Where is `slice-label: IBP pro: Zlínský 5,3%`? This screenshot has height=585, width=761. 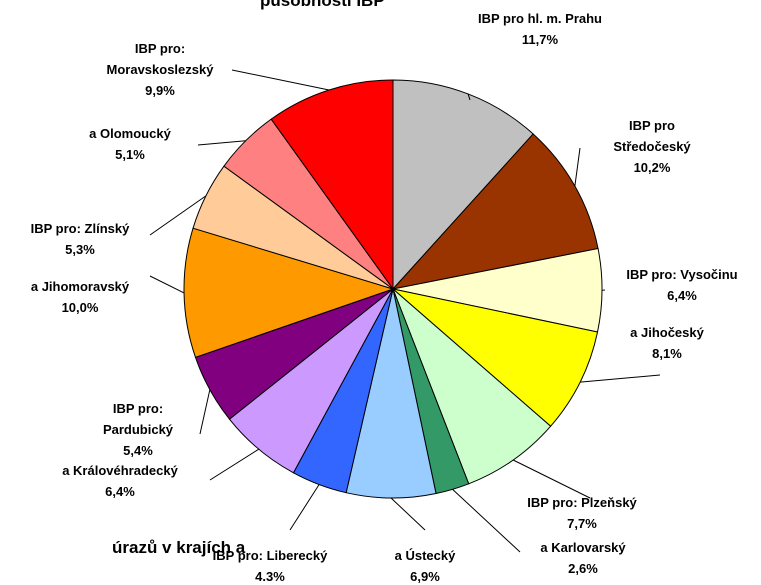 slice-label: IBP pro: Zlínský 5,3% is located at coordinates (80, 239).